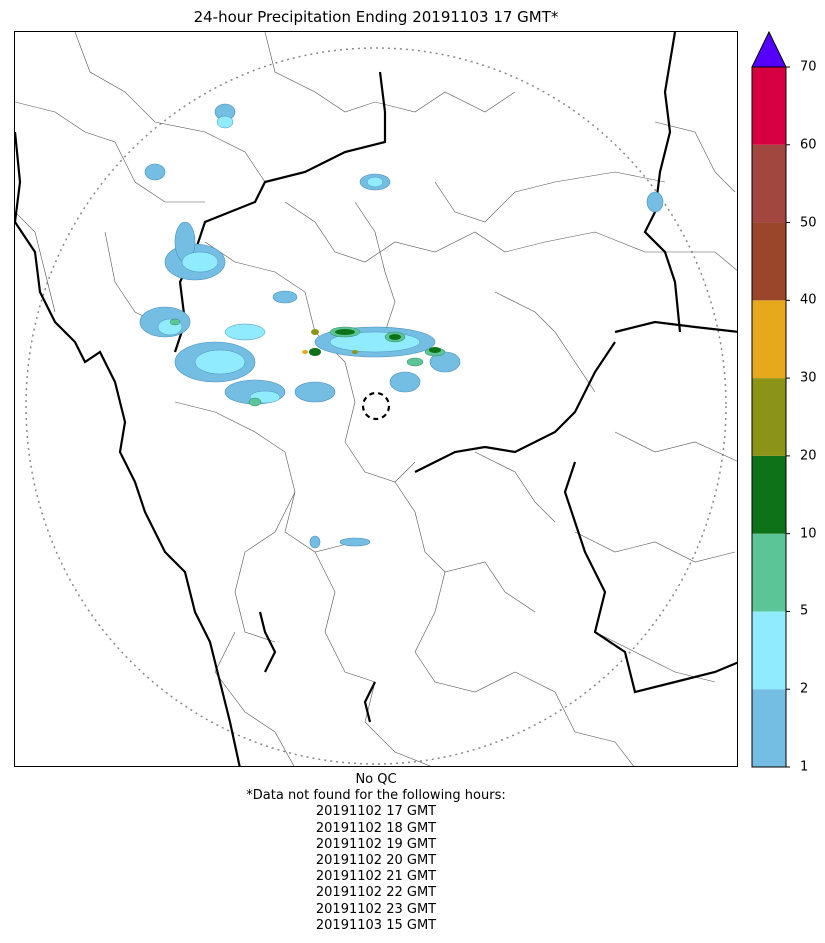 The width and height of the screenshot is (825, 943). What do you see at coordinates (808, 534) in the screenshot?
I see `colorbar-tick-label: 10` at bounding box center [808, 534].